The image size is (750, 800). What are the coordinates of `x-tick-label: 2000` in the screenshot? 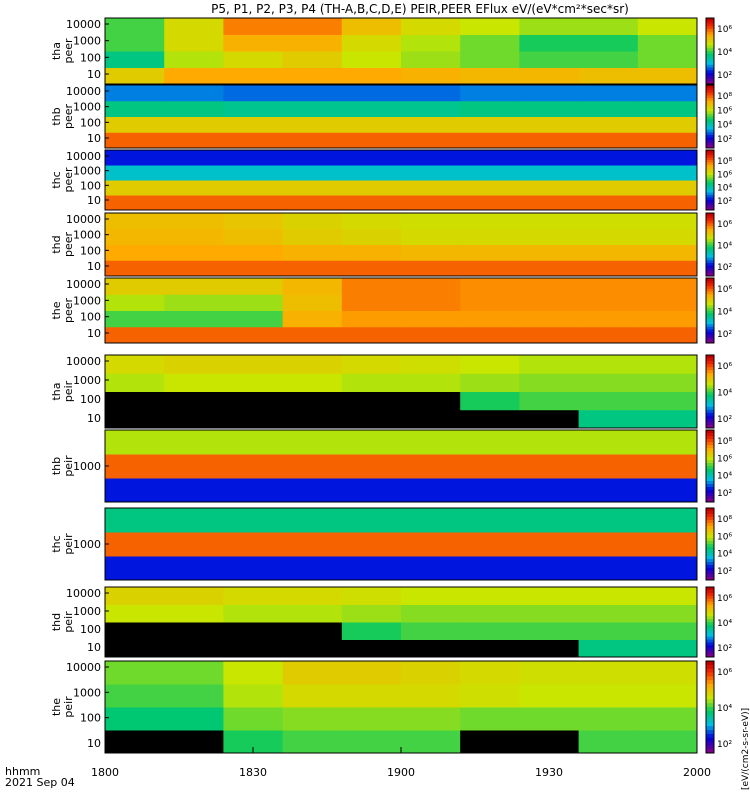 It's located at (697, 772).